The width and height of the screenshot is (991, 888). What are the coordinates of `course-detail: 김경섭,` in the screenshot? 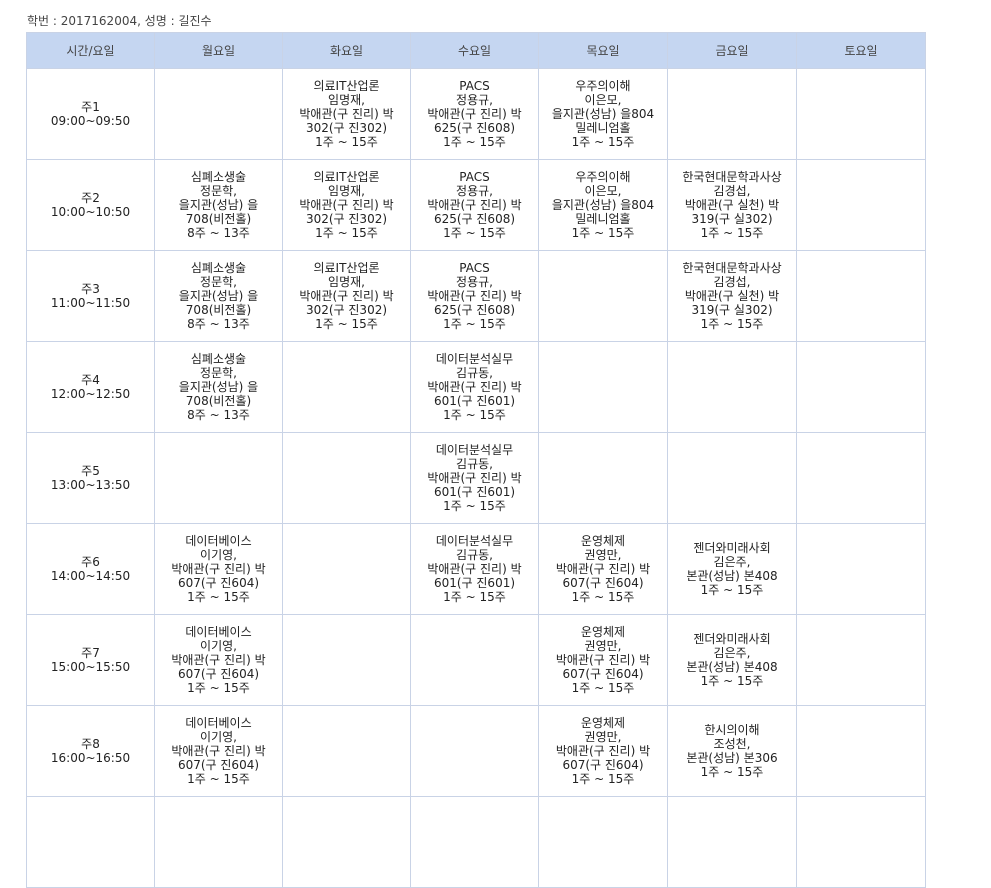 It's located at (732, 282).